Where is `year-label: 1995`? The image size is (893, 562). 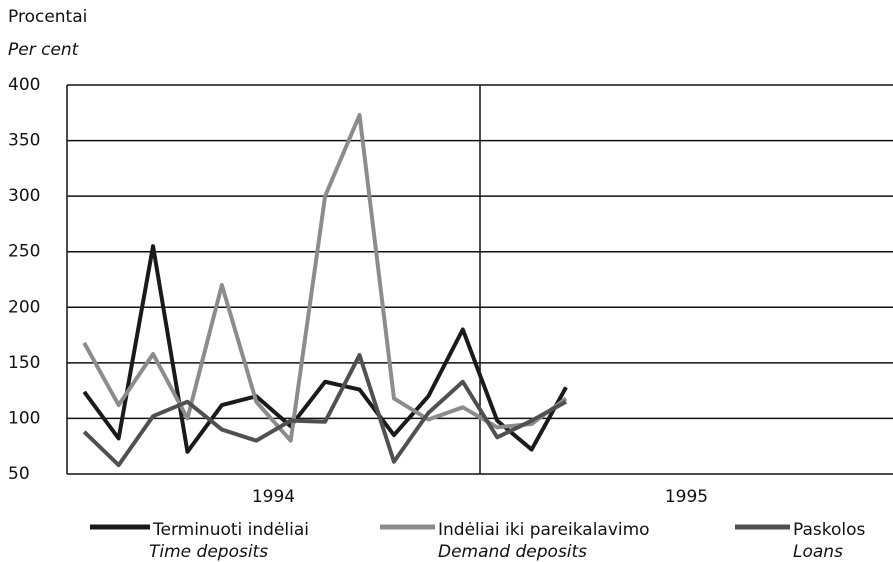
year-label: 1995 is located at coordinates (686, 497).